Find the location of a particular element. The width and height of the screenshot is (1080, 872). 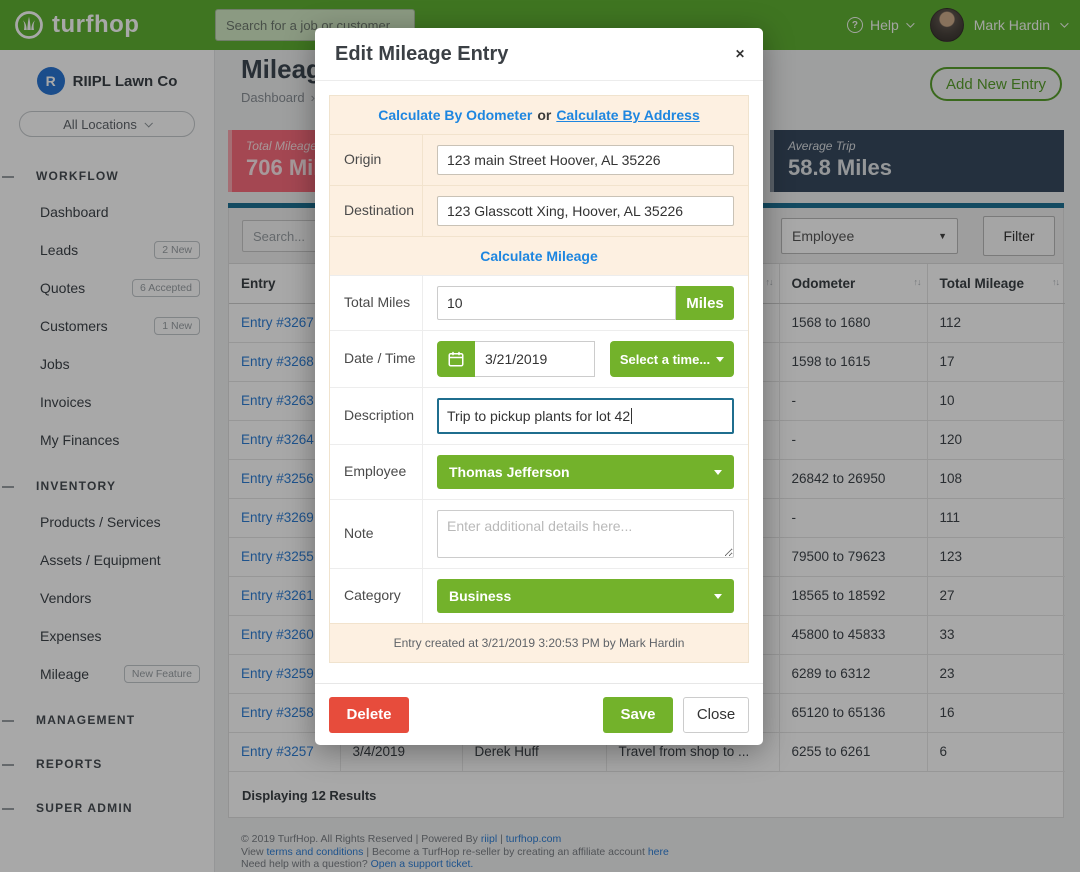

delete-button: Delete is located at coordinates (369, 714).